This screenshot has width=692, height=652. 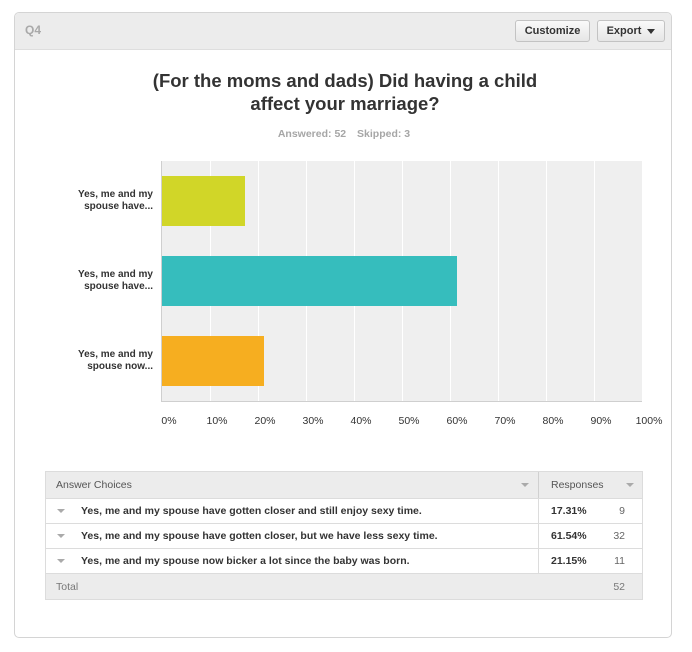 I want to click on x-tick-label: 50%, so click(x=409, y=421).